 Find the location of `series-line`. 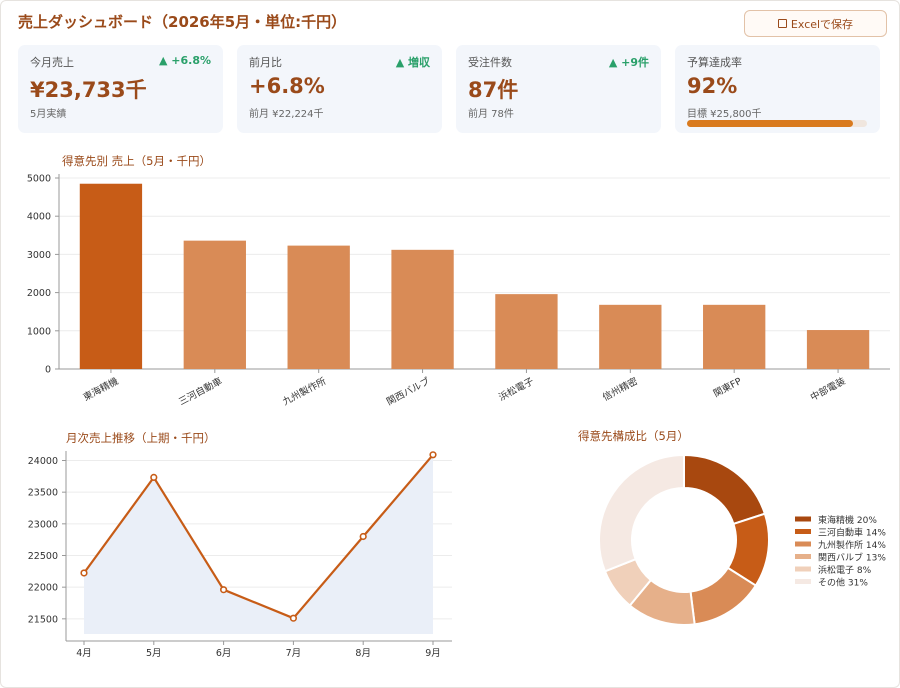

series-line is located at coordinates (258, 537).